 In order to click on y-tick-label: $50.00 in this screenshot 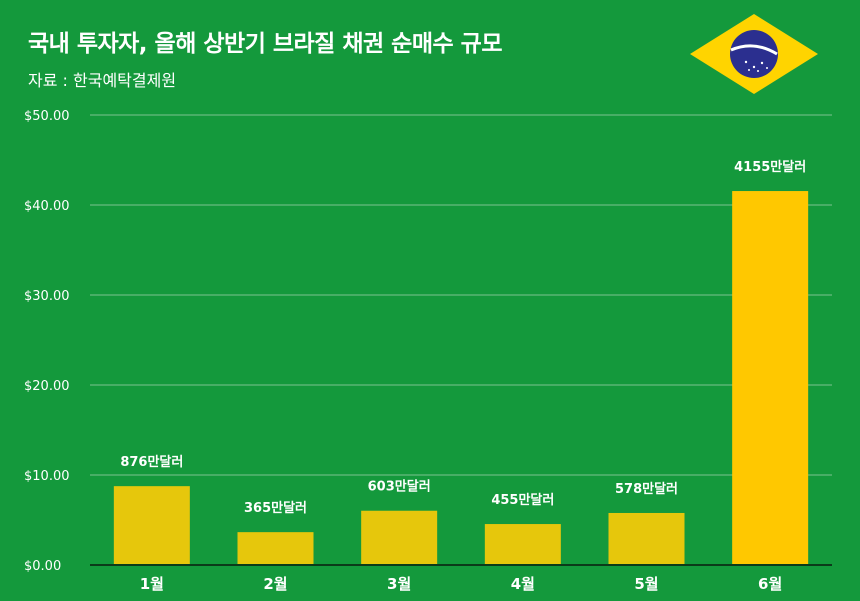, I will do `click(47, 116)`.